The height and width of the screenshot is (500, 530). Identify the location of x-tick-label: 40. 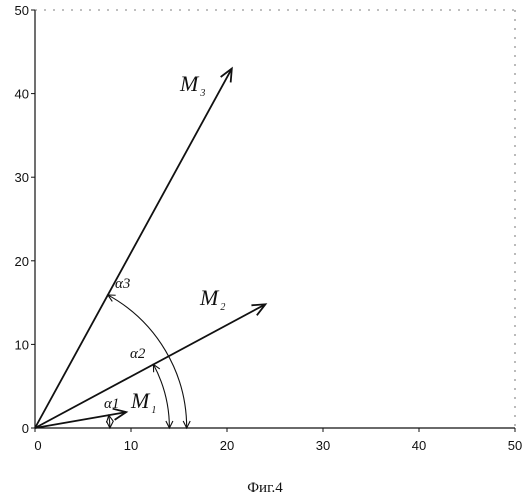
(419, 445).